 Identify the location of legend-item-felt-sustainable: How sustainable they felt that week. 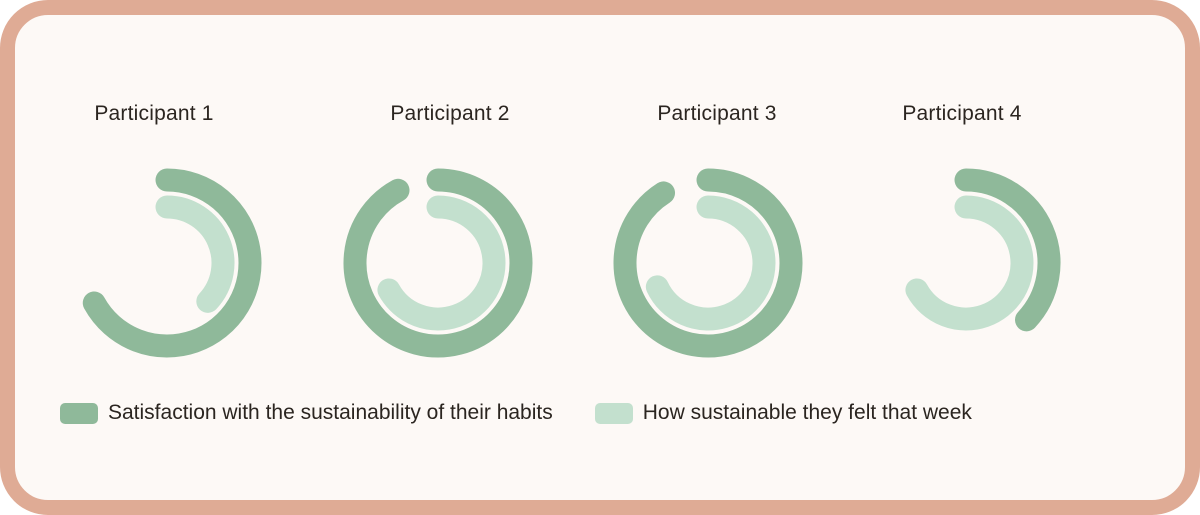
(783, 413).